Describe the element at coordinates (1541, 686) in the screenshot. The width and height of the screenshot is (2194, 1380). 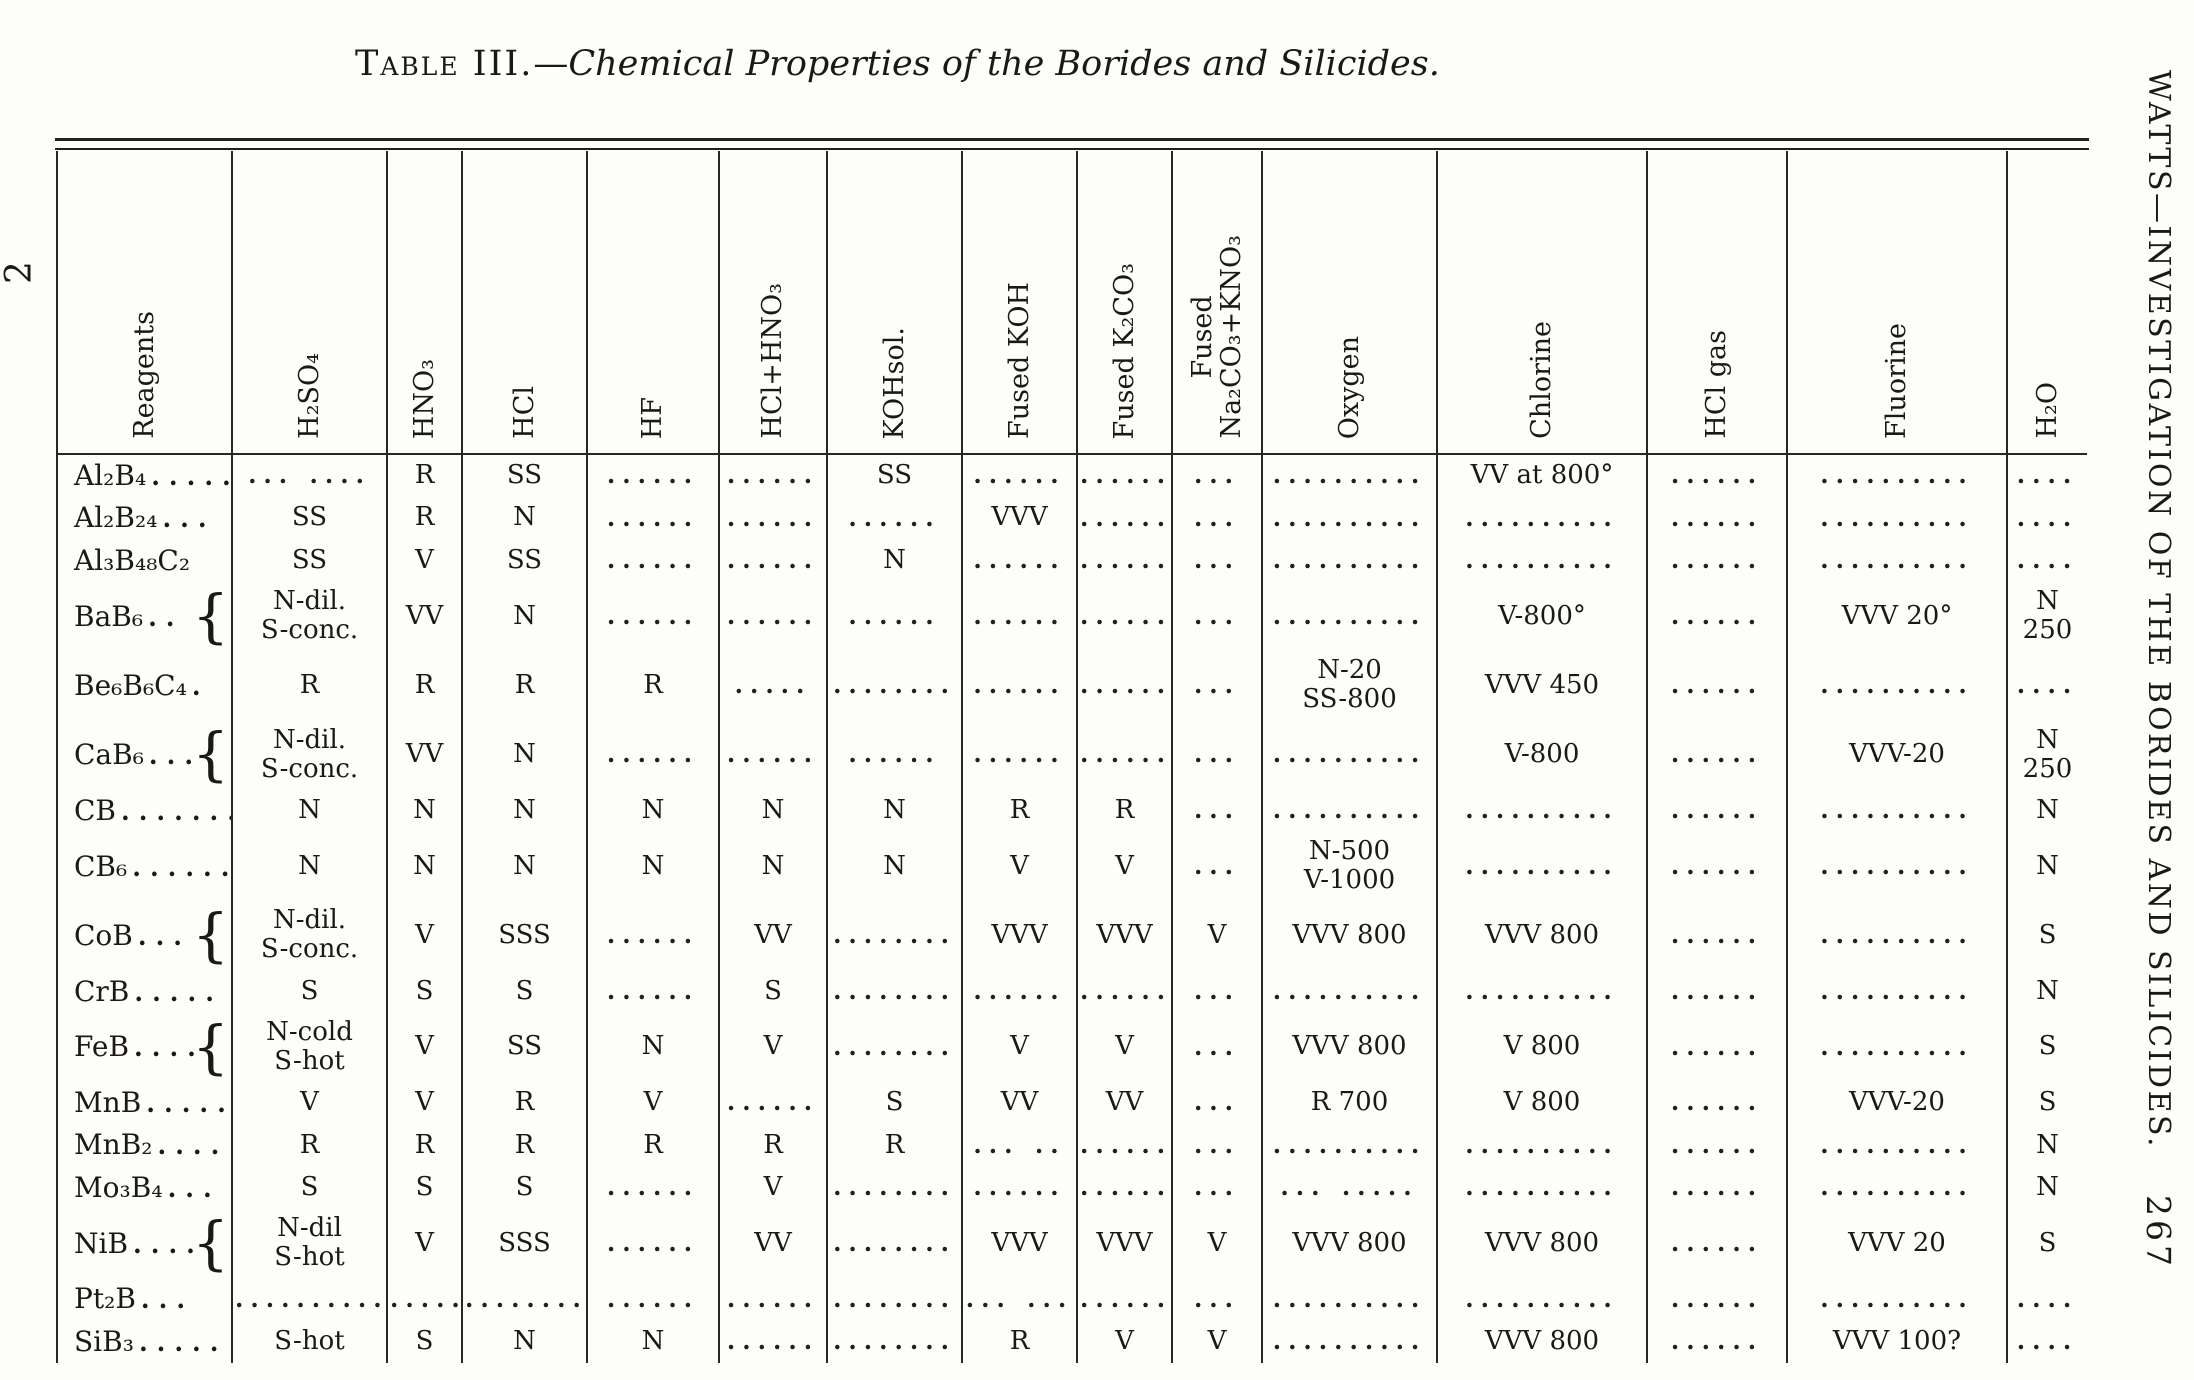
I see `cell-r4-chlorine: VVV 450` at that location.